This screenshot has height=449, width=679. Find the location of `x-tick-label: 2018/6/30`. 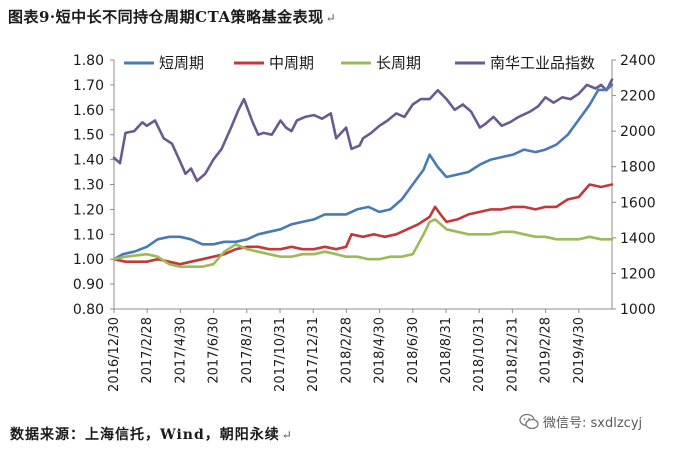

x-tick-label: 2018/6/30 is located at coordinates (413, 350).